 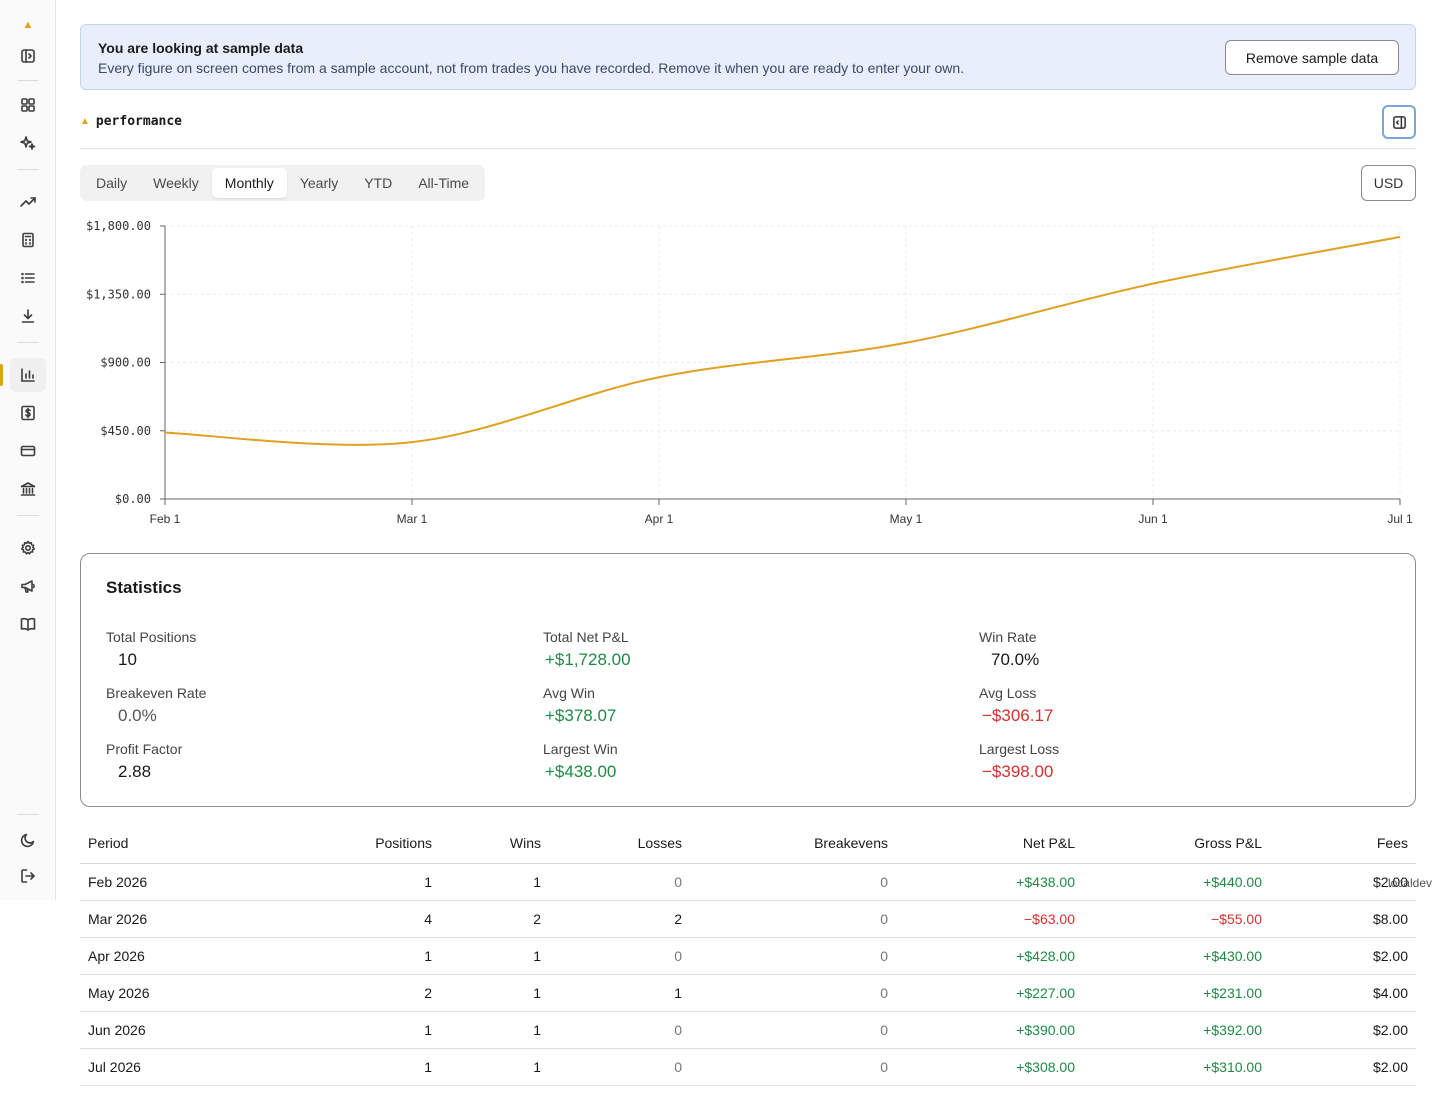 I want to click on tab-weekly: Weekly, so click(x=176, y=183).